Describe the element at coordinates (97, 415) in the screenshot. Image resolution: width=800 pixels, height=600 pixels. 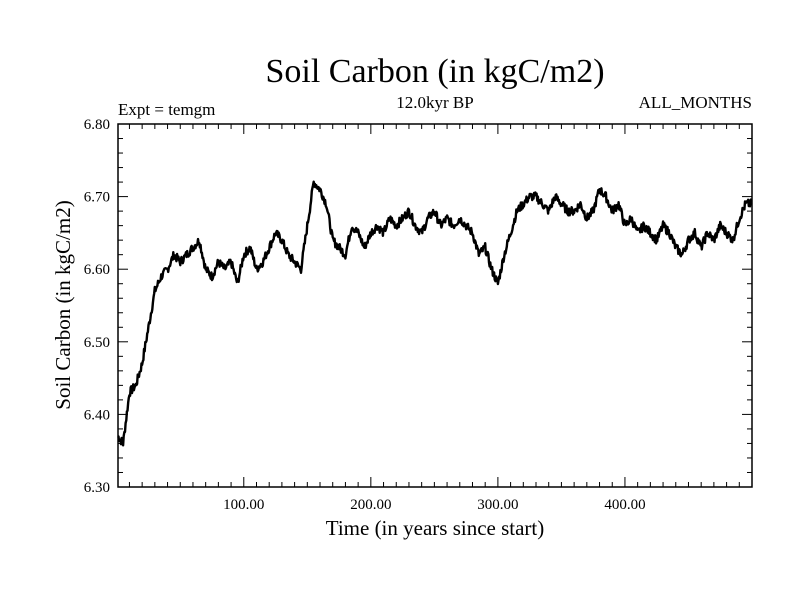
I see `y-tick-label: 6.40` at that location.